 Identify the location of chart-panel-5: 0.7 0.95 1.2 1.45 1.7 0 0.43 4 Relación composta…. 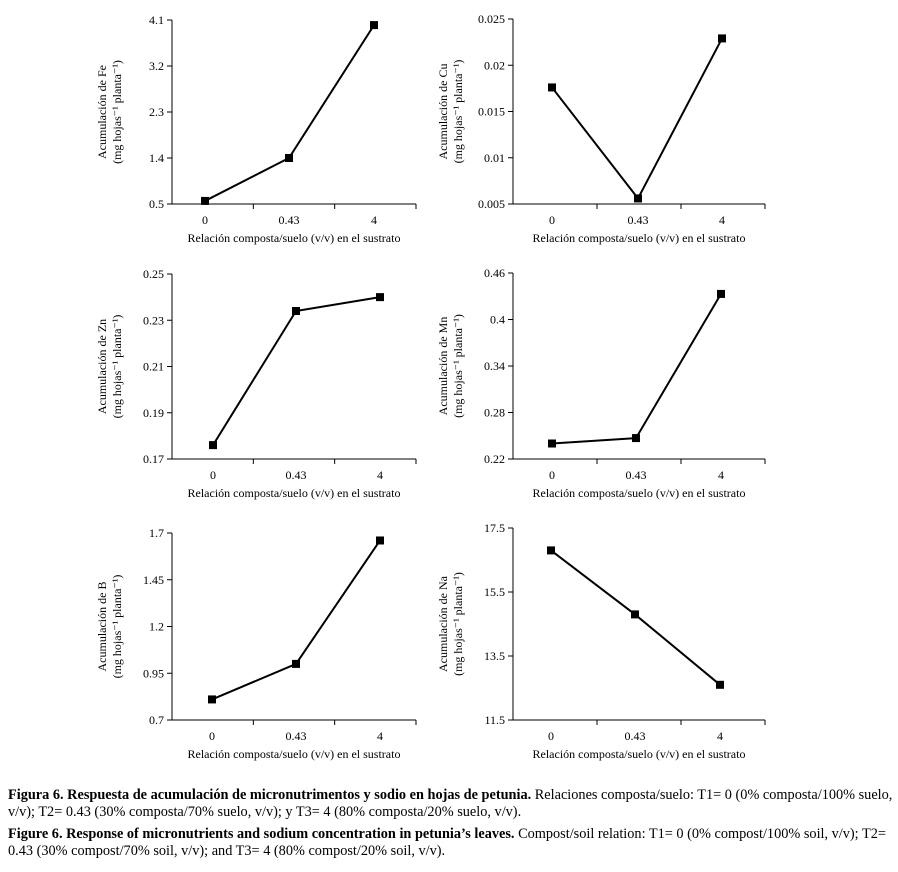
(256, 643).